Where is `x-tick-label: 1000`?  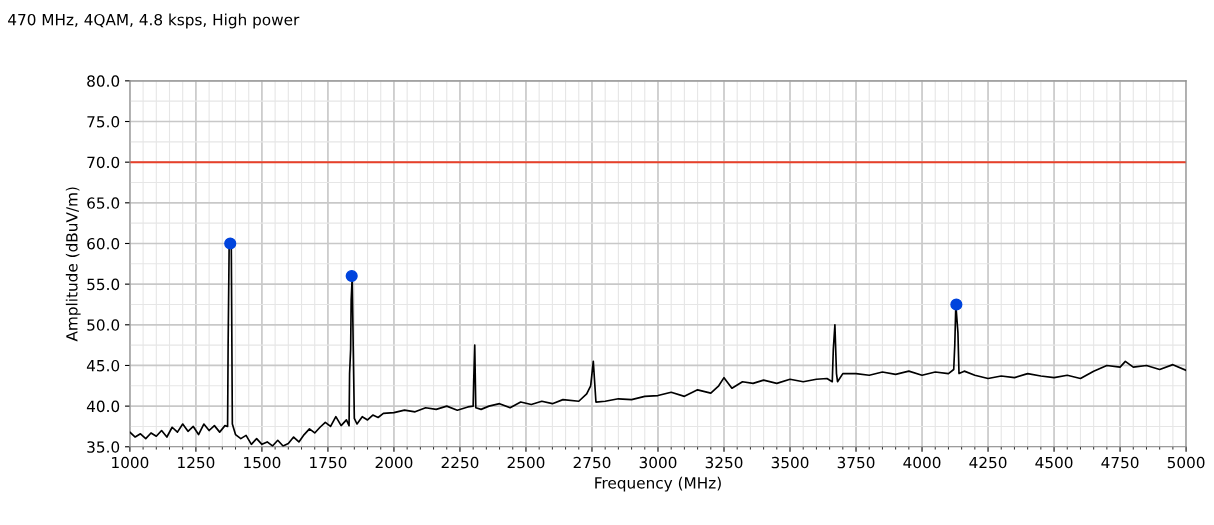
x-tick-label: 1000 is located at coordinates (130, 462).